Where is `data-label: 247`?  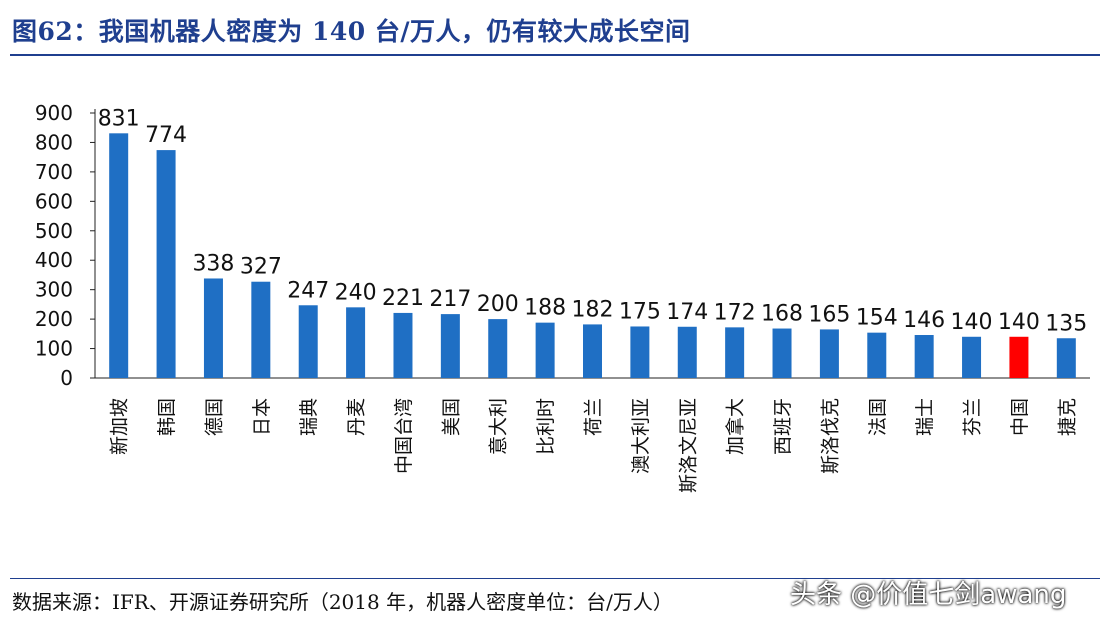 data-label: 247 is located at coordinates (308, 290).